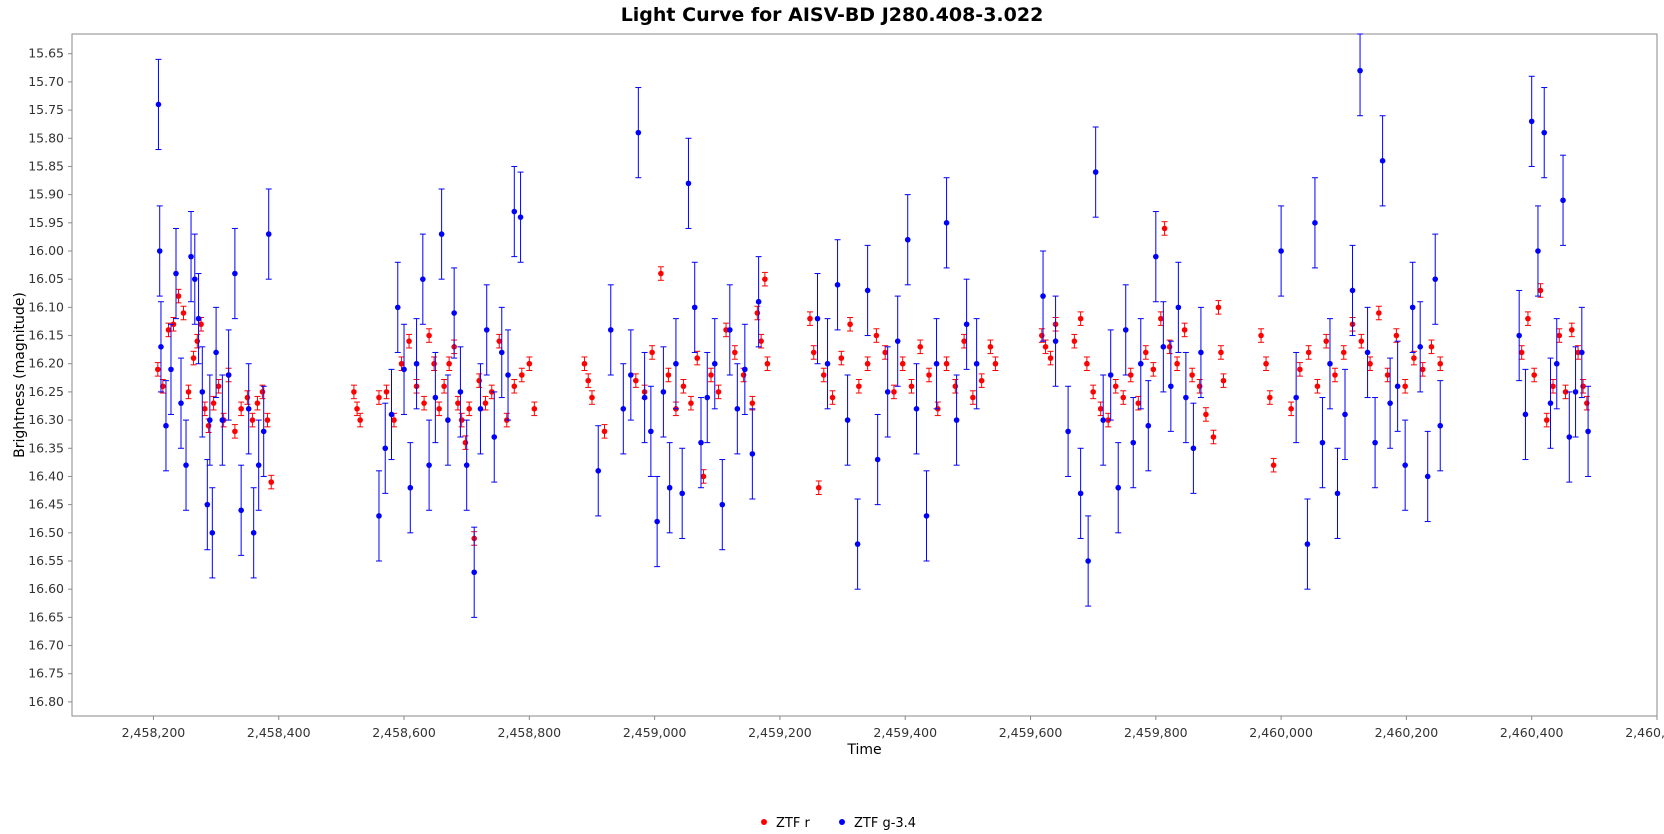 This screenshot has height=834, width=1664. Describe the element at coordinates (46, 81) in the screenshot. I see `y-tick-label: 15.70` at that location.